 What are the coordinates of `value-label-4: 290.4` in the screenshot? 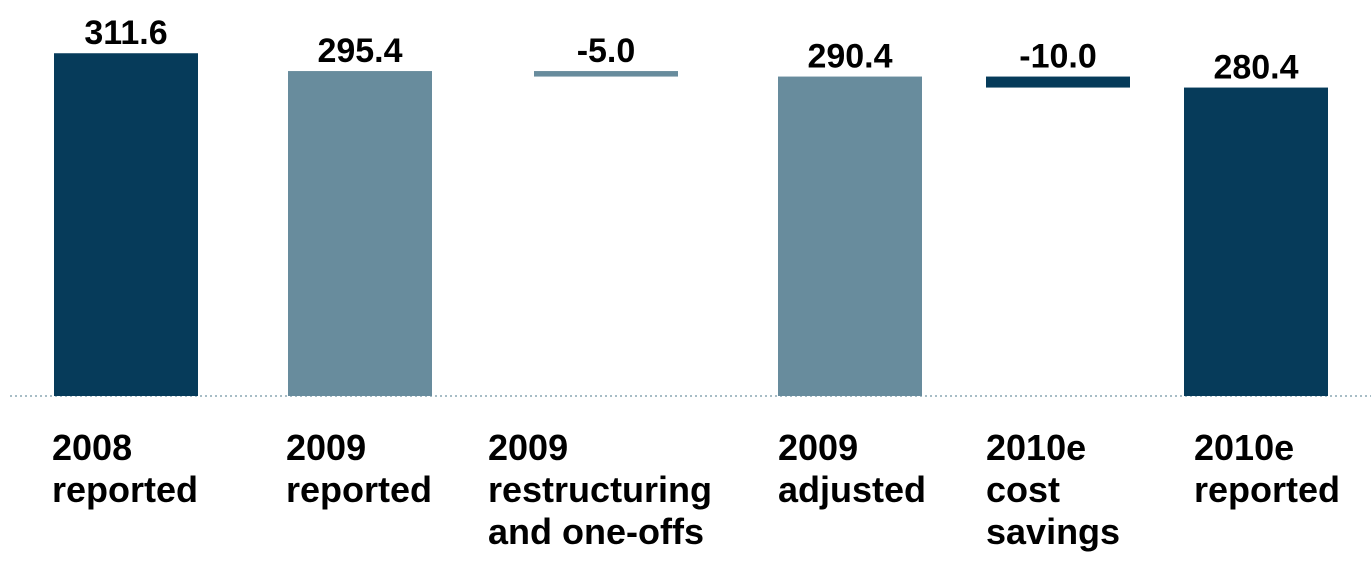 It's located at (849, 57).